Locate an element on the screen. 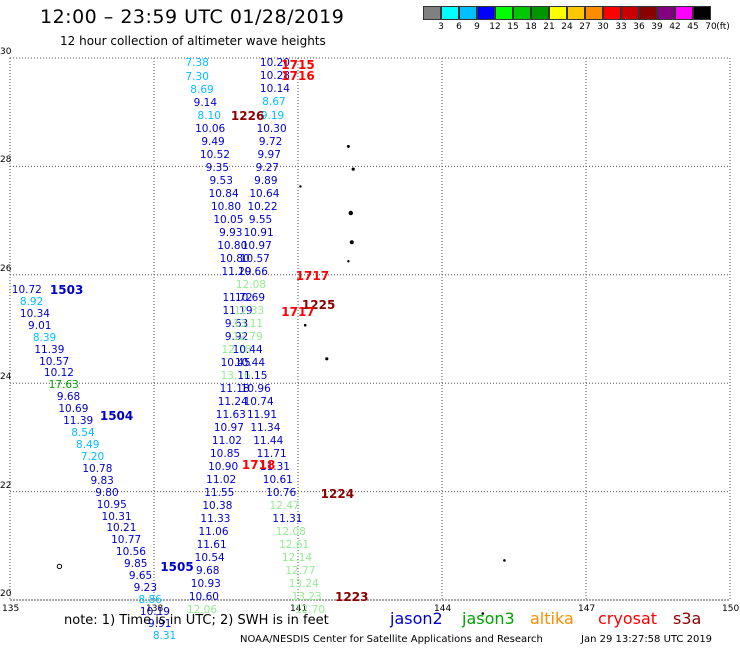 This screenshot has width=740, height=650. color-legend-tick: 12 is located at coordinates (495, 27).